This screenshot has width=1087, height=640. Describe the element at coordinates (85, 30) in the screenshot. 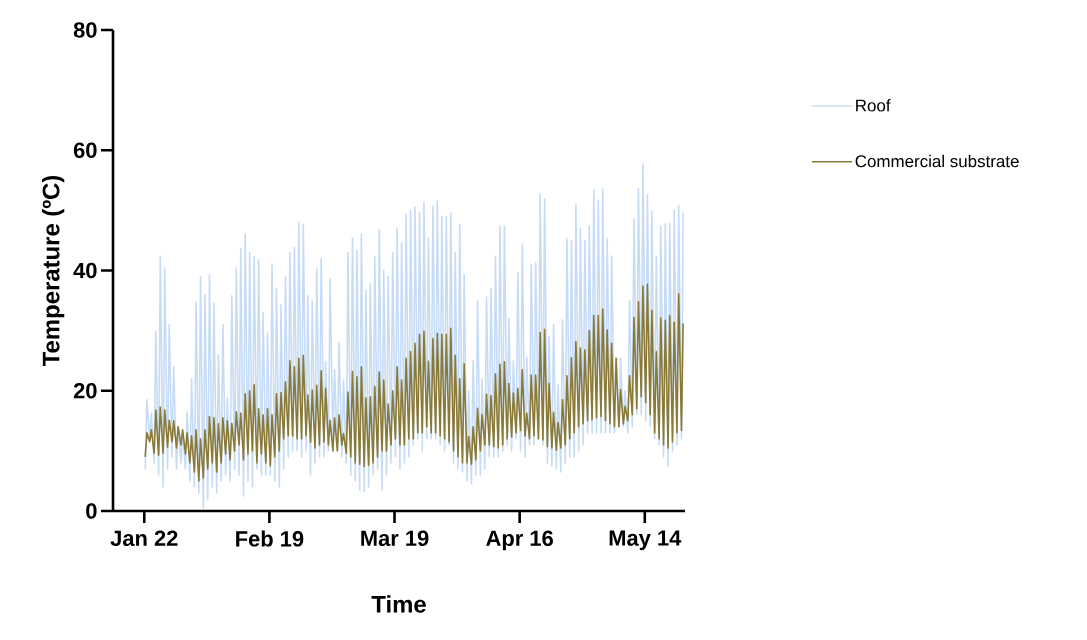

I see `y-tick-label: 80` at that location.